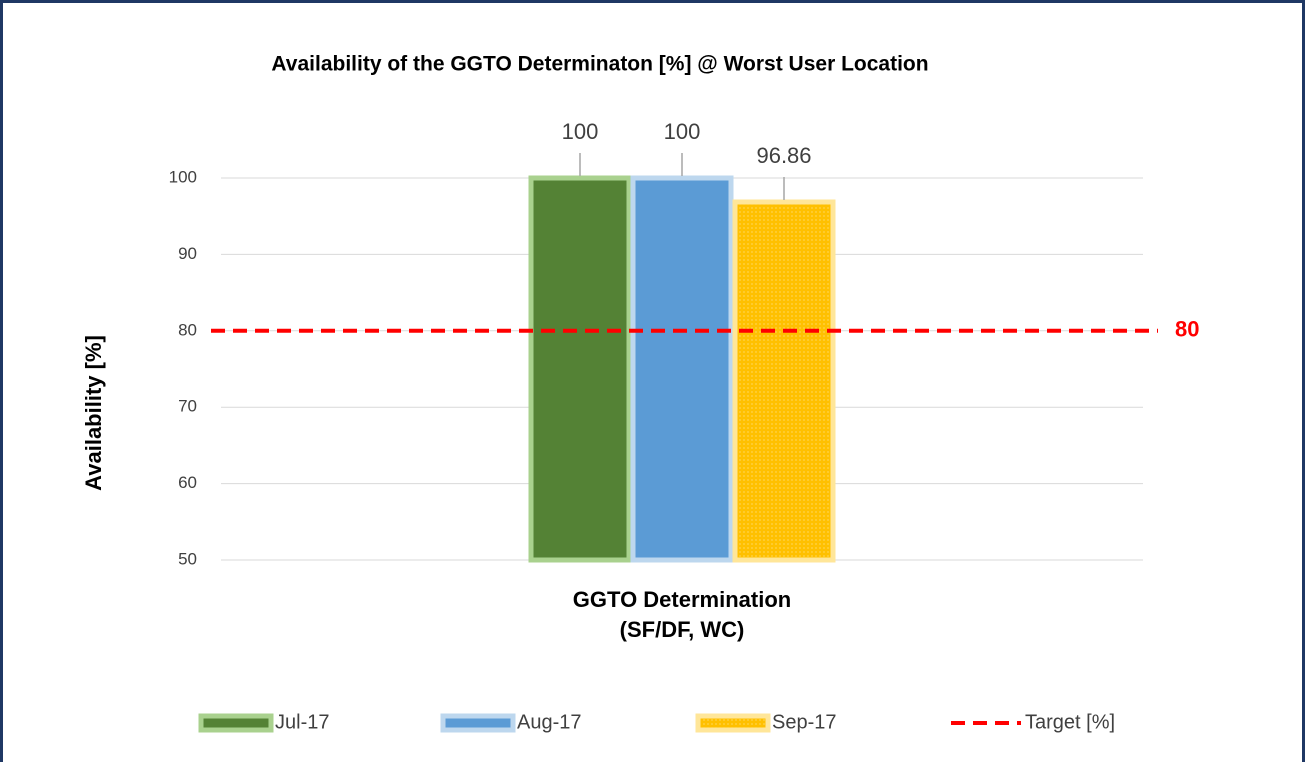 The width and height of the screenshot is (1305, 762). What do you see at coordinates (187, 406) in the screenshot?
I see `y-tick-label: 70` at bounding box center [187, 406].